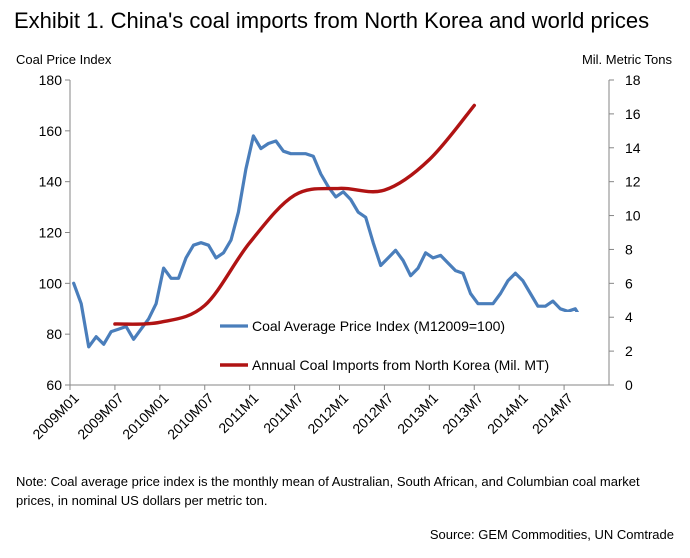  What do you see at coordinates (633, 114) in the screenshot?
I see `right-tick-label: 16` at bounding box center [633, 114].